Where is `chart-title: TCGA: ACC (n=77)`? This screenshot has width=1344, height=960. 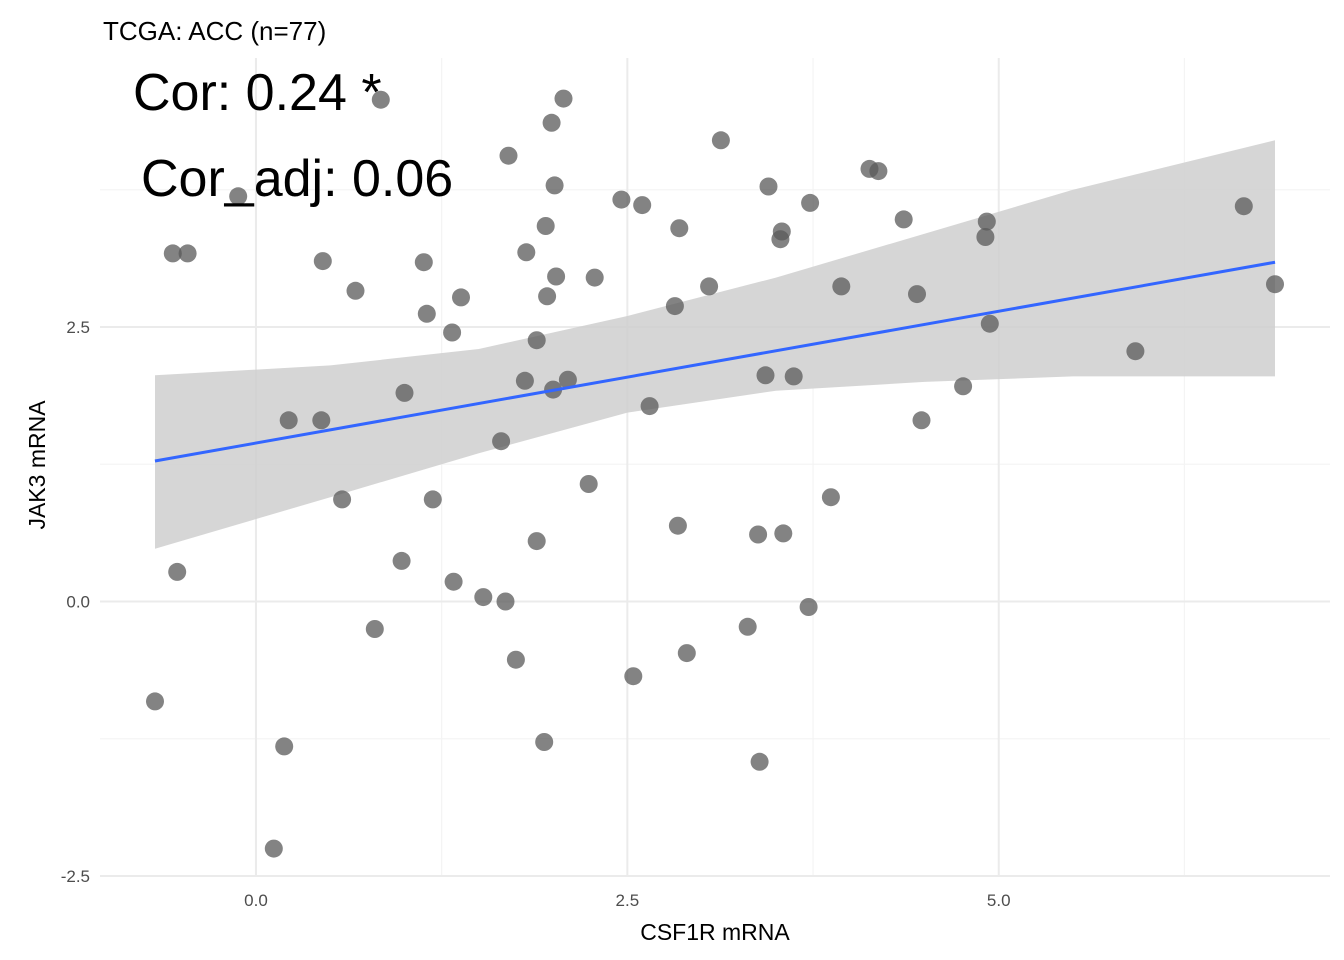
chart-title: TCGA: ACC (n=77) is located at coordinates (214, 31).